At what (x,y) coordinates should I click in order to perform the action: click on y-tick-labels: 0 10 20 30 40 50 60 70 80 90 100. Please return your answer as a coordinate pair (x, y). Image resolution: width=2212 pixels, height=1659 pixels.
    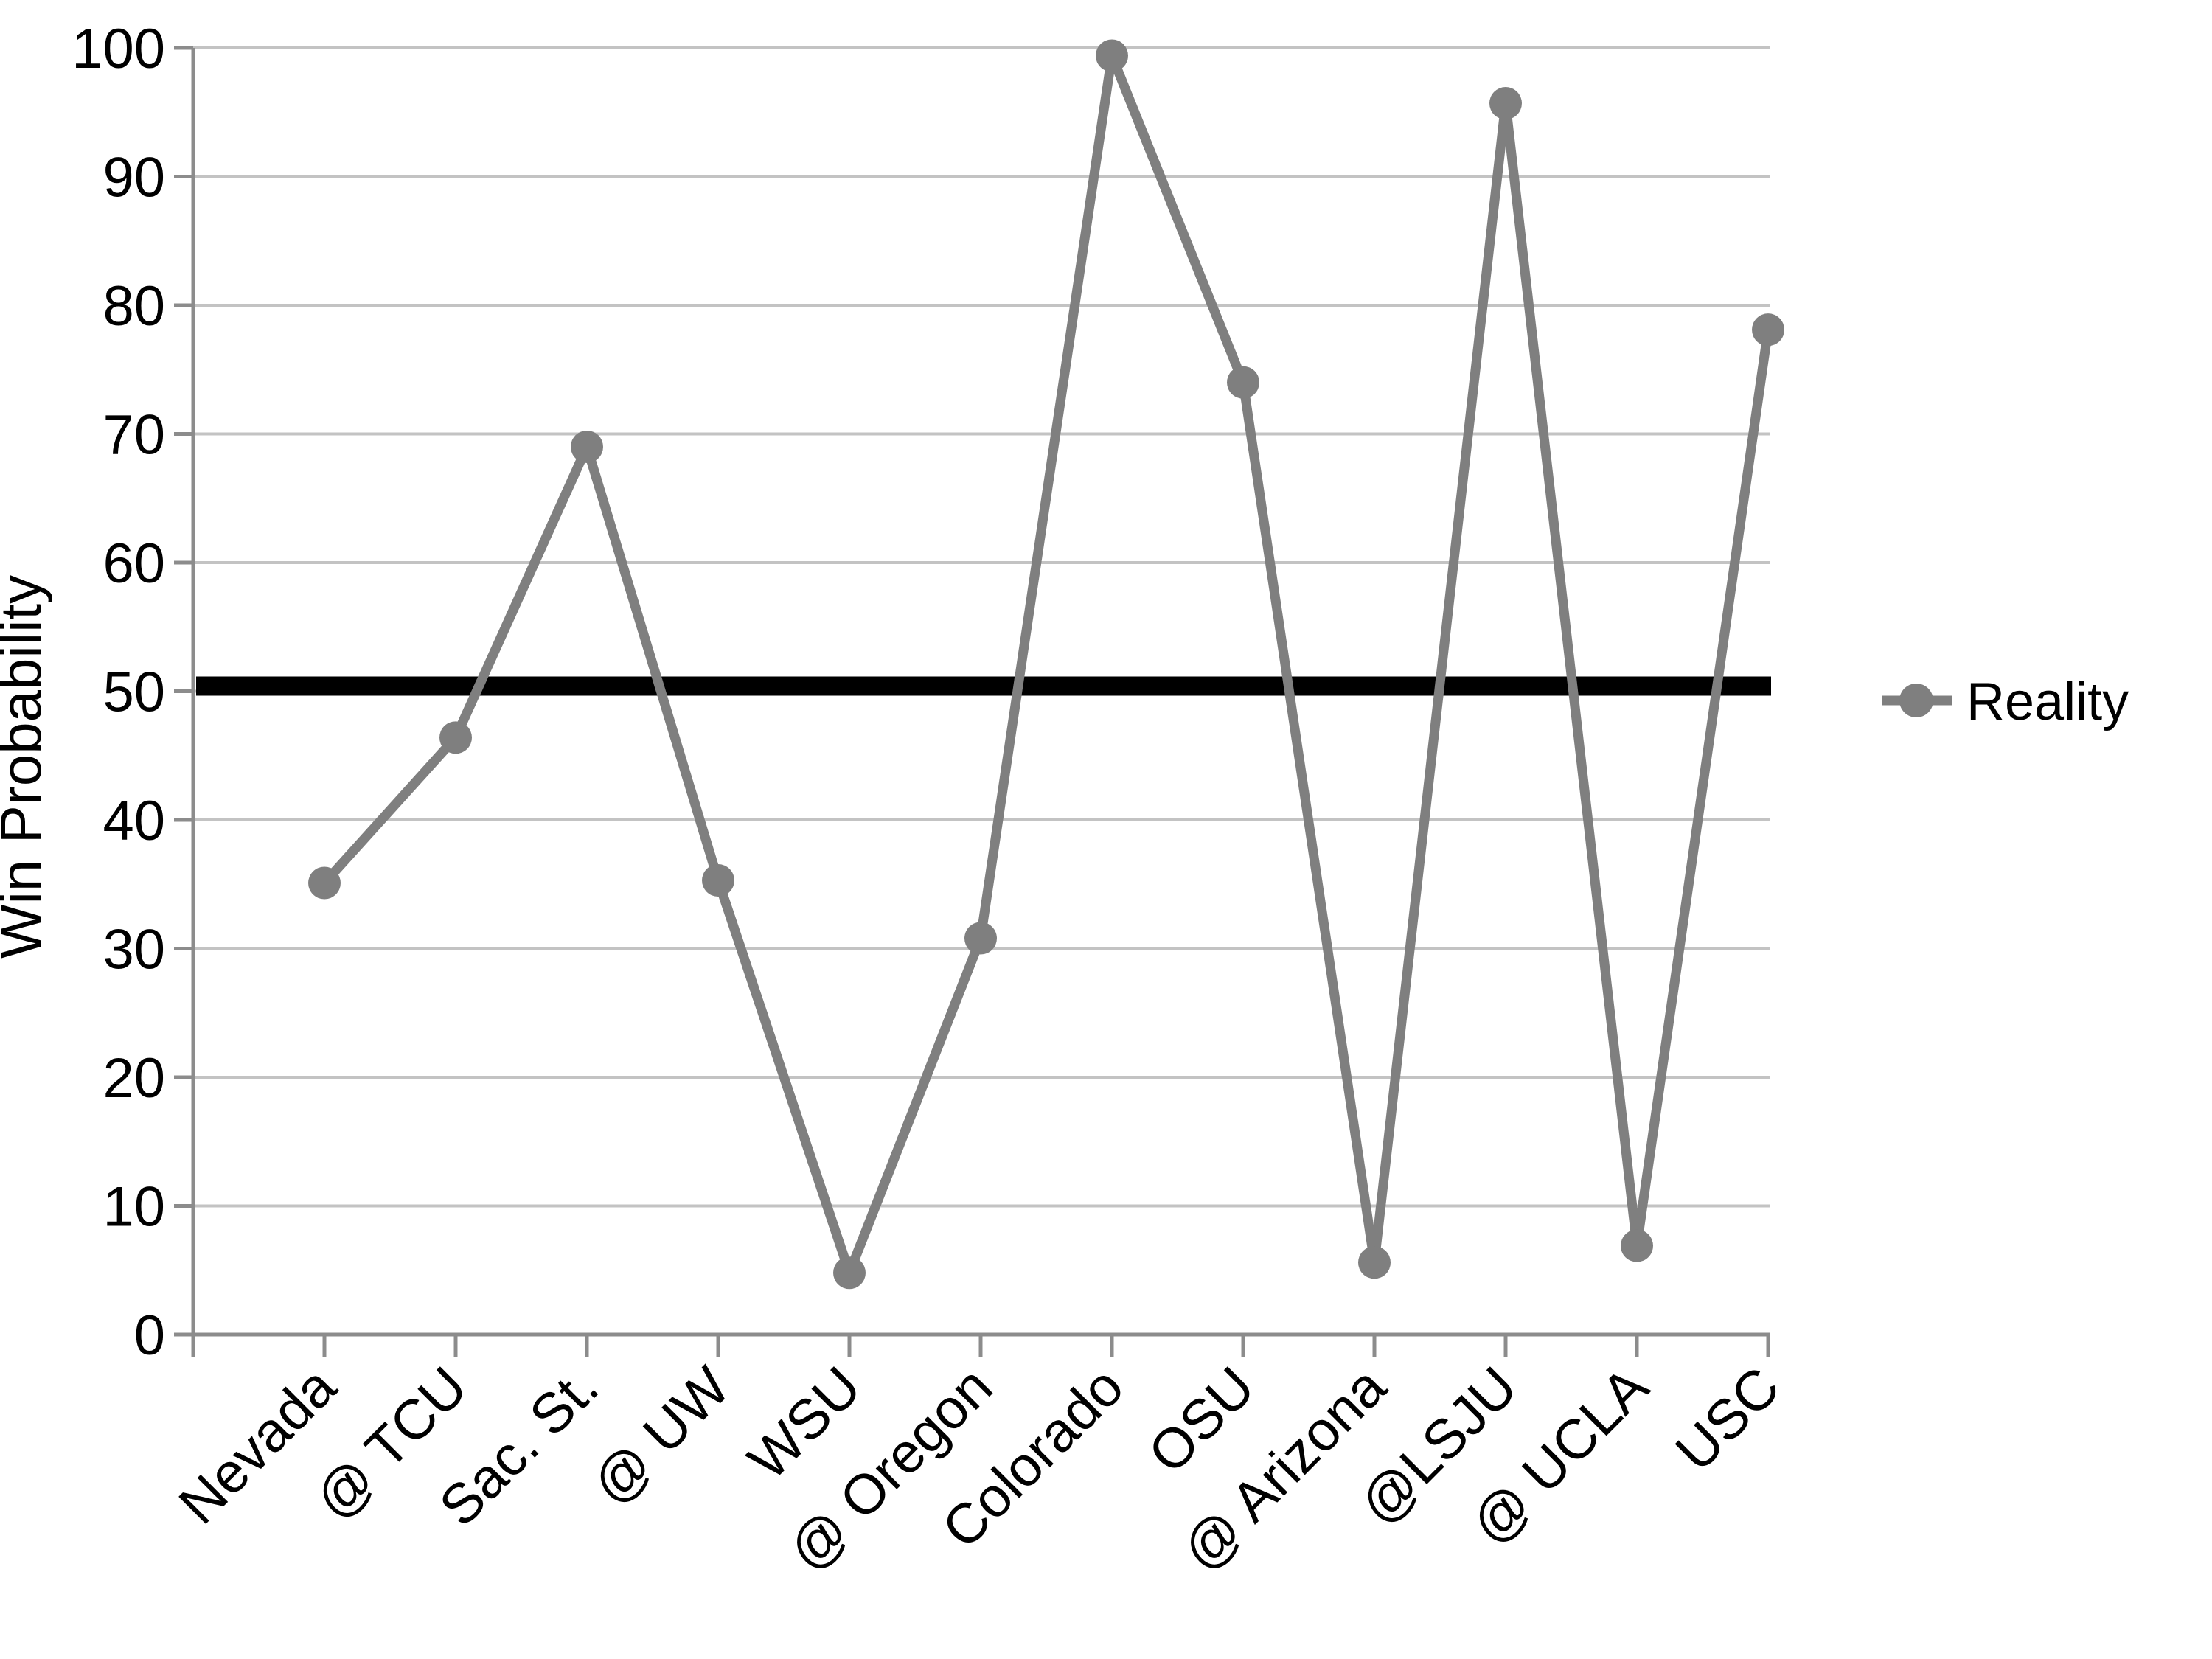
    Looking at the image, I should click on (118, 692).